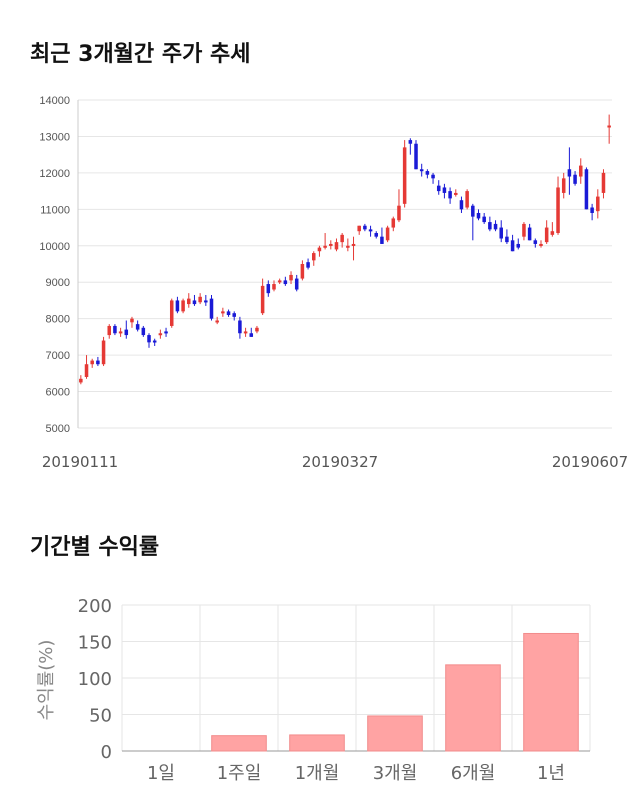  I want to click on candle-y-tick-label: 8000, so click(58, 320).